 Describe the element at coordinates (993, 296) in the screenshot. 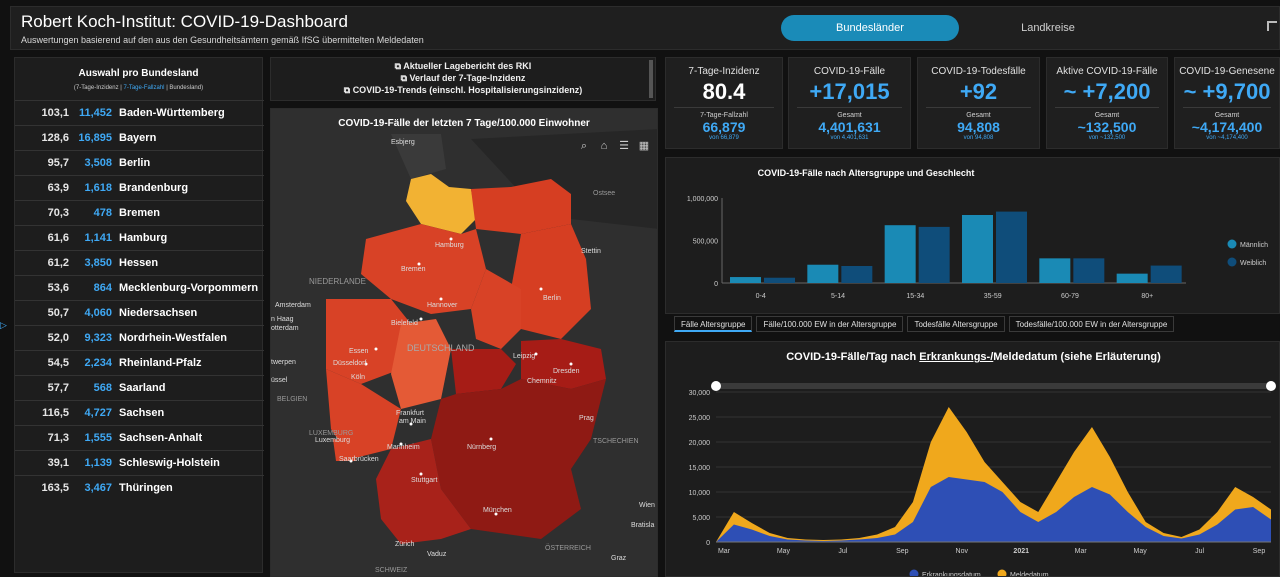

I see `age-xtick-label: 35-59` at that location.